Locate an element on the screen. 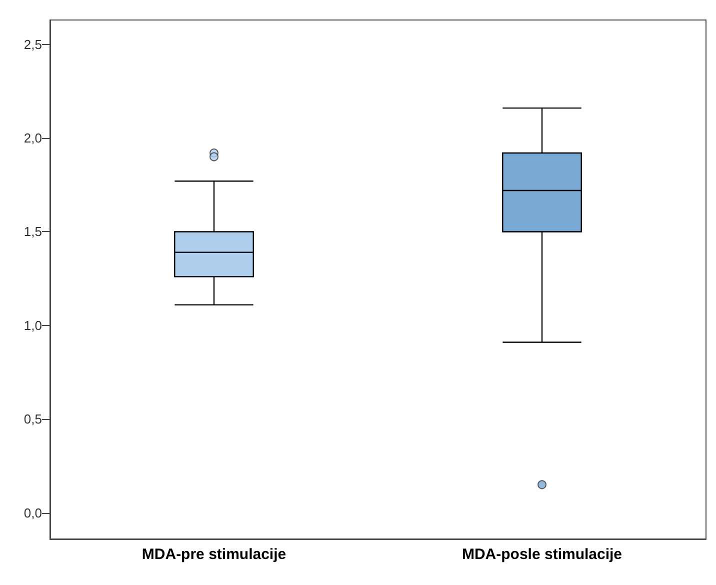  x-tick-label: MDA-pre stimulacije is located at coordinates (214, 554).